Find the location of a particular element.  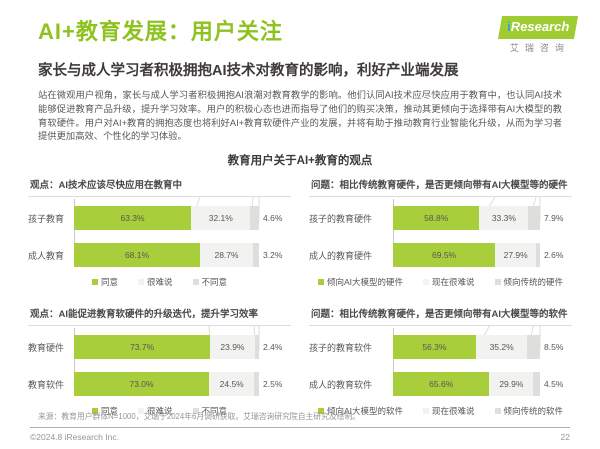

iresearch-logo-mark: iResearch is located at coordinates (538, 27).